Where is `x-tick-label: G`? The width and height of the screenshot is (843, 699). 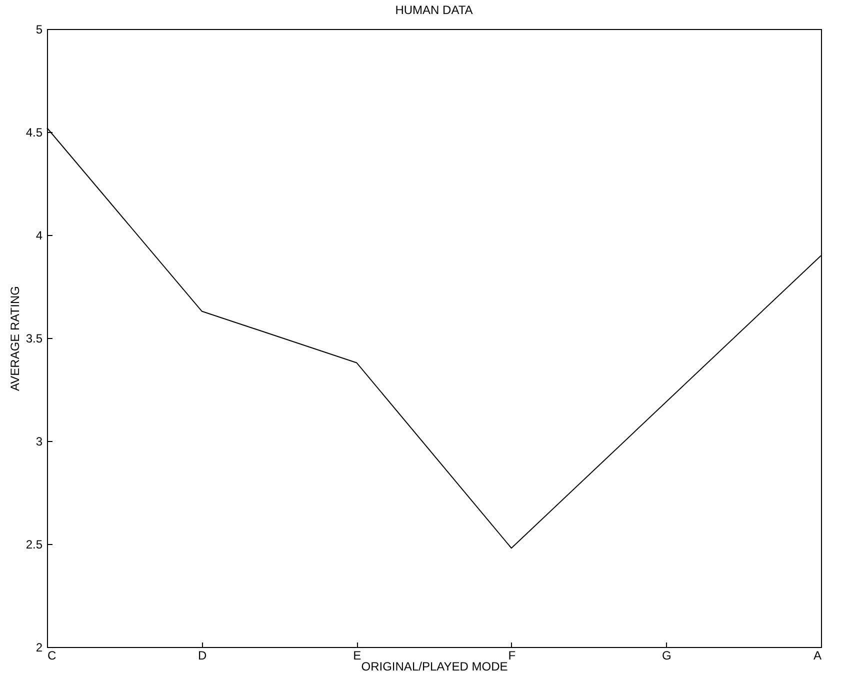 x-tick-label: G is located at coordinates (667, 655).